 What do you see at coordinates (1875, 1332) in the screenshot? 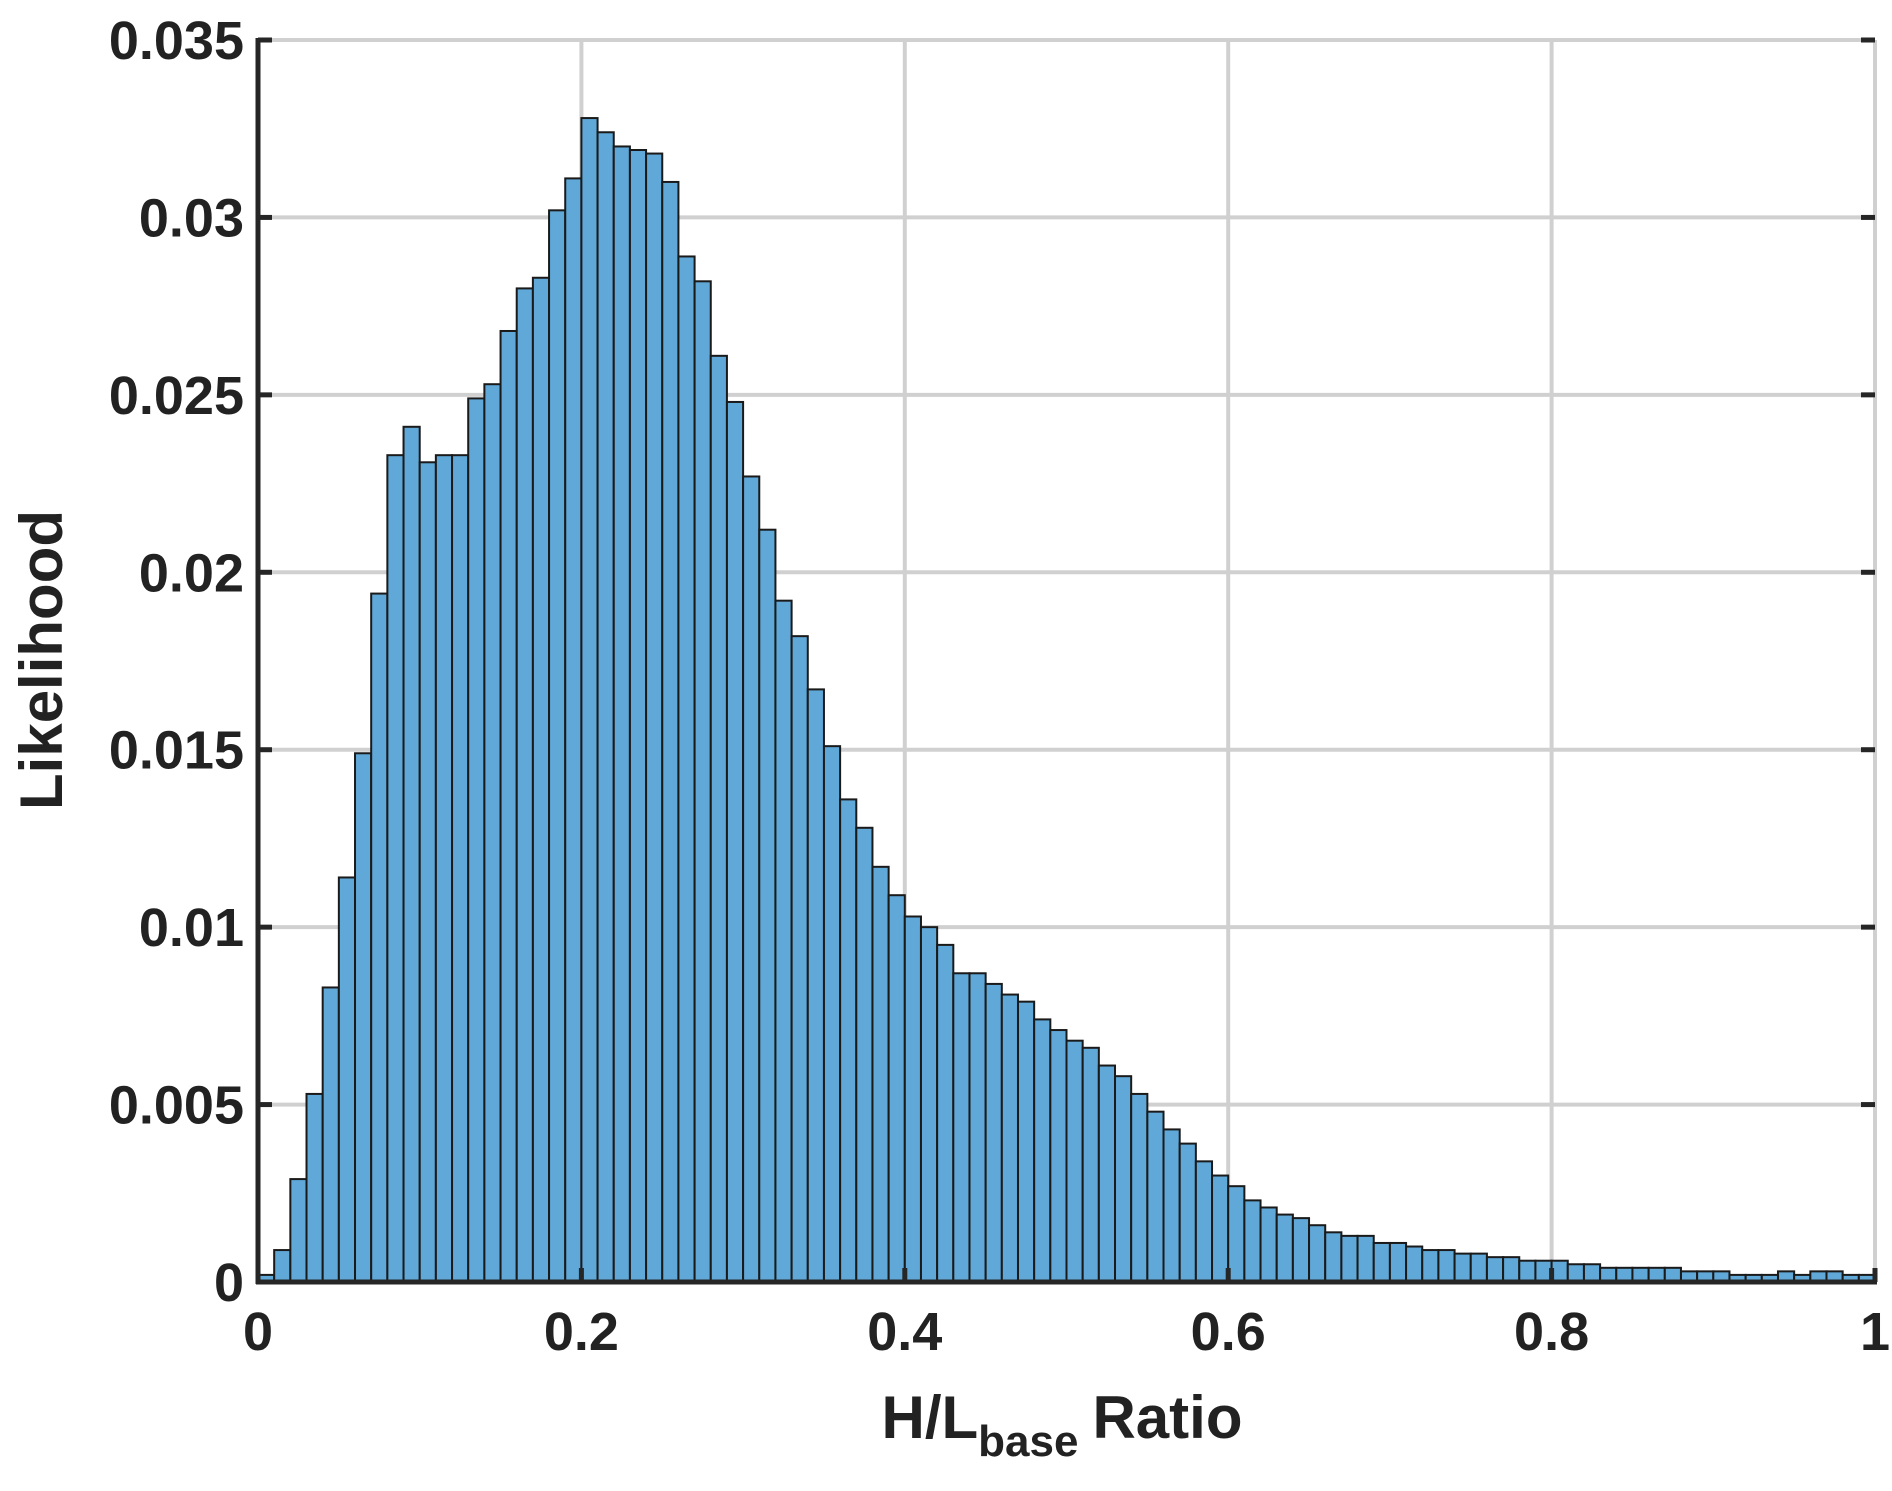
I see `x-tick-label: 1` at bounding box center [1875, 1332].